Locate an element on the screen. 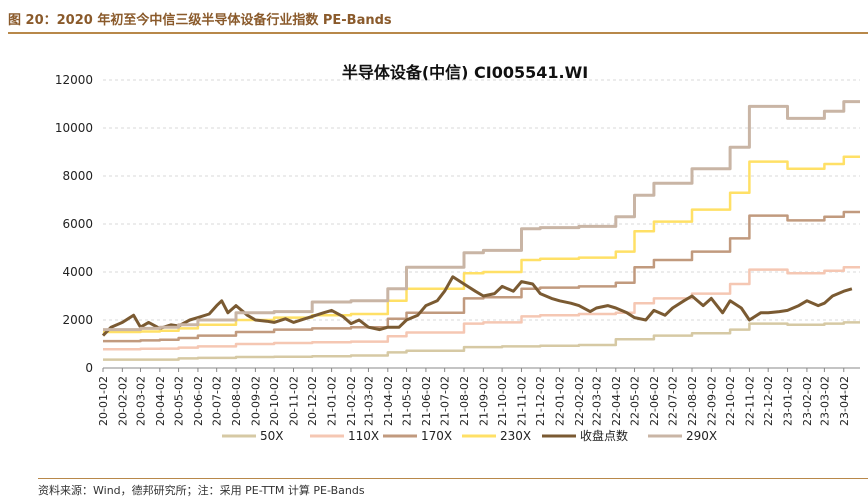 Image resolution: width=868 pixels, height=498 pixels. x-tick-label: 22-02-02 is located at coordinates (579, 401).